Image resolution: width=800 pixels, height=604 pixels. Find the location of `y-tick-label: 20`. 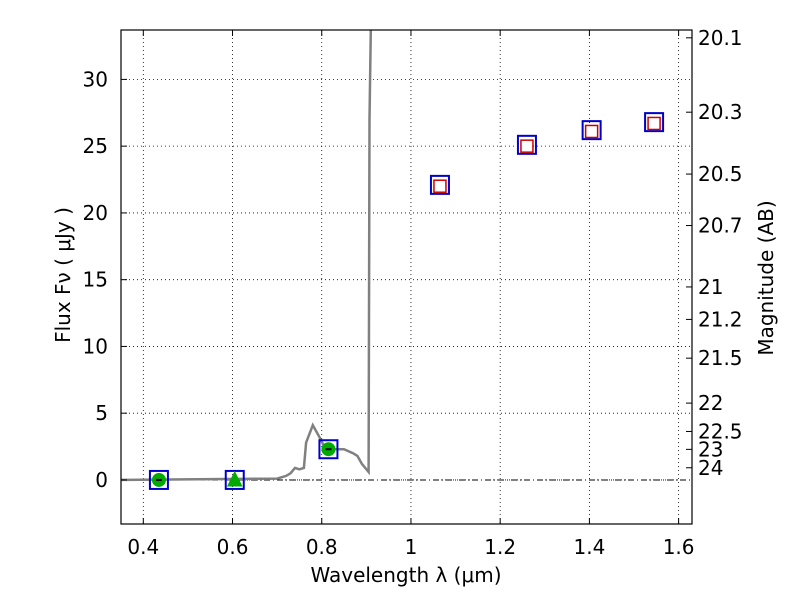

y-tick-label: 20 is located at coordinates (95, 213).